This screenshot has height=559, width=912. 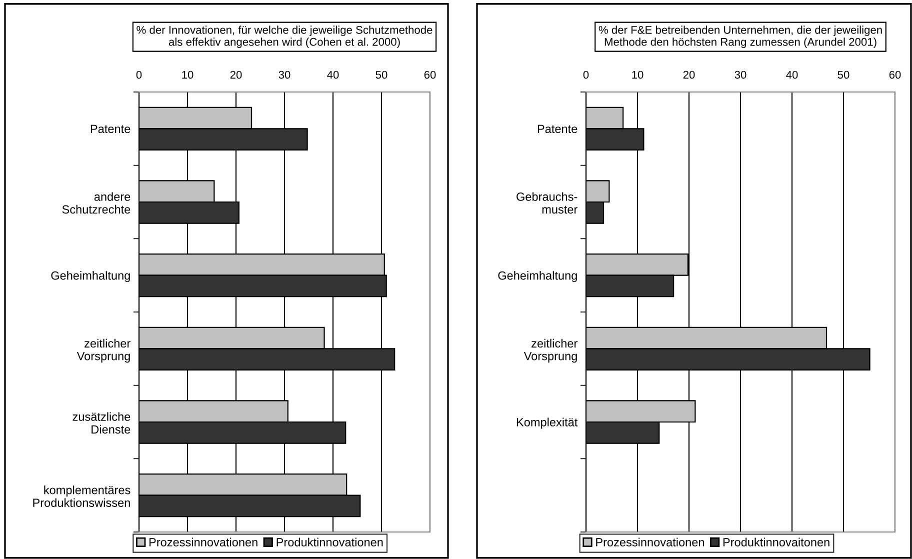 I want to click on y-tick-label: andere Schutzrechte, so click(x=96, y=203).